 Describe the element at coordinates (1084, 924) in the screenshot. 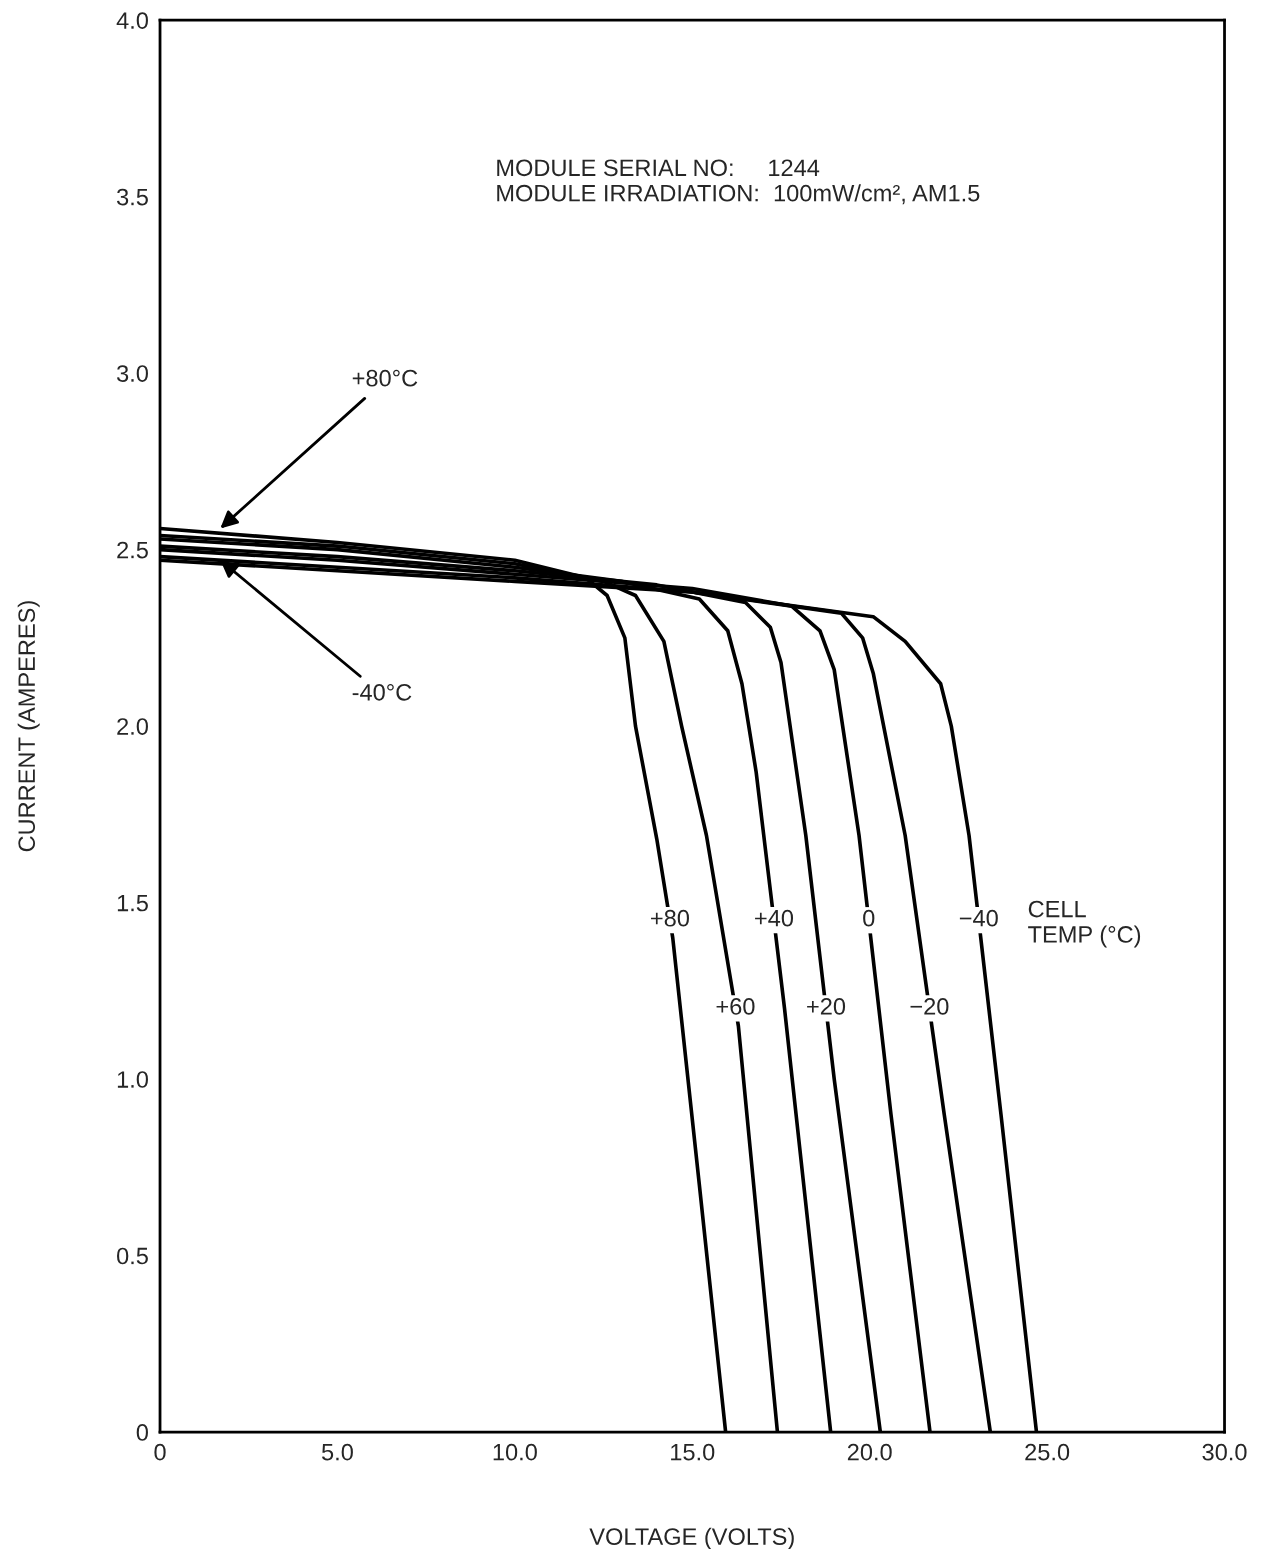

I see `annotation: CELL TEMP (°C)` at that location.